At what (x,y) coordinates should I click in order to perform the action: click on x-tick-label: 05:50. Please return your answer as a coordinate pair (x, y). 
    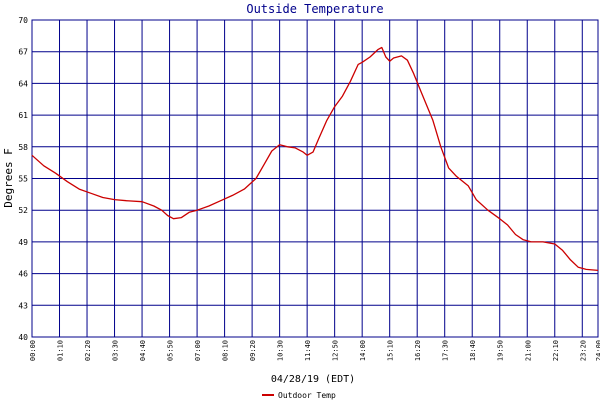
    Looking at the image, I should click on (171, 350).